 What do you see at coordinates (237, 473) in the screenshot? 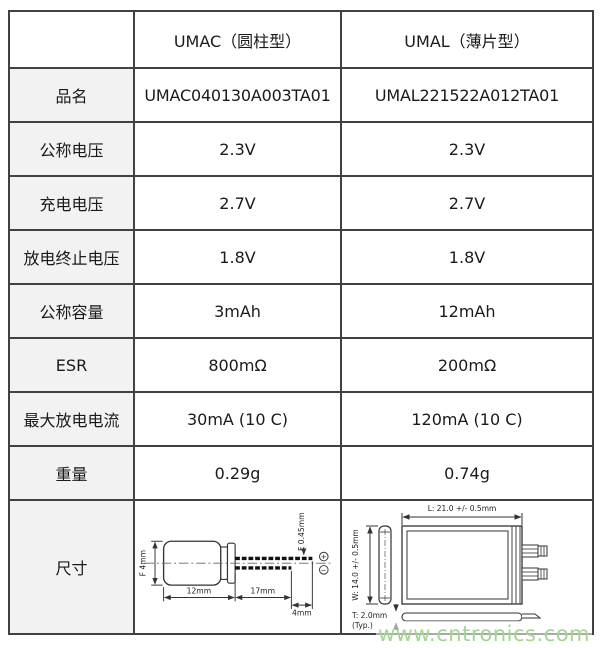
I see `umac-weight: 0.29g` at bounding box center [237, 473].